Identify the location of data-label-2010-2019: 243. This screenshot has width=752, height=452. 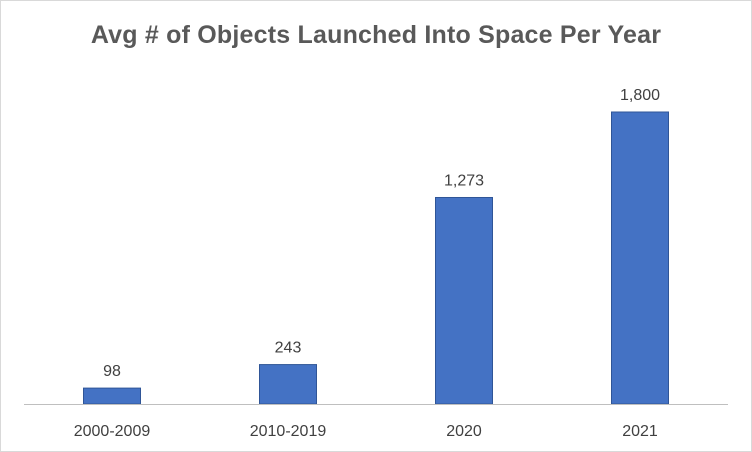
(288, 348).